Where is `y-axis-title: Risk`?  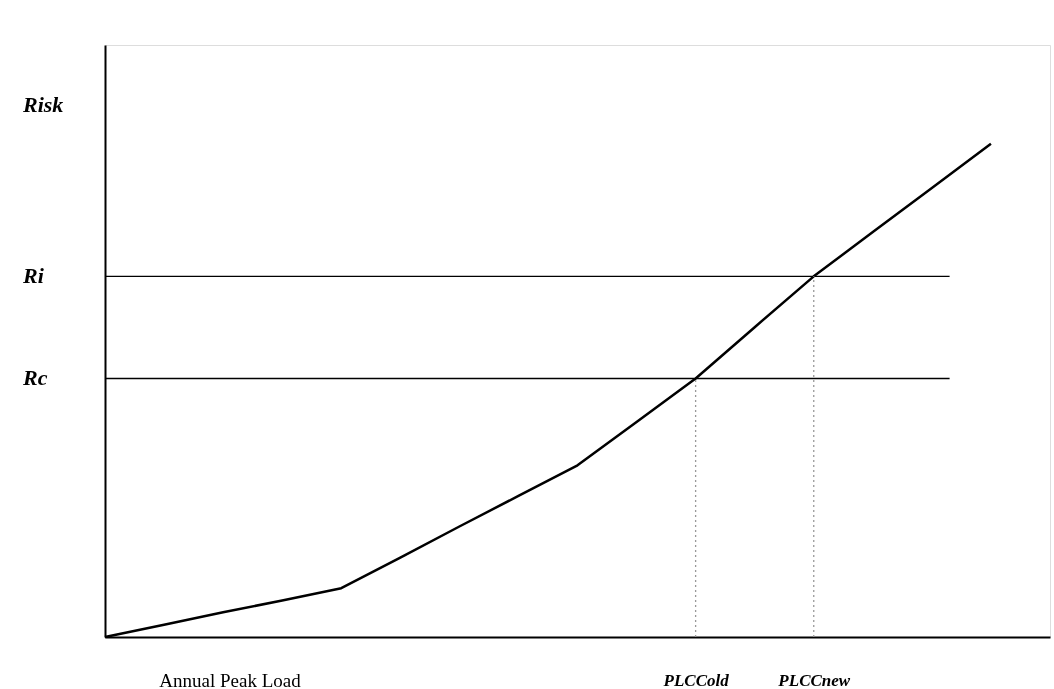
y-axis-title: Risk is located at coordinates (43, 104).